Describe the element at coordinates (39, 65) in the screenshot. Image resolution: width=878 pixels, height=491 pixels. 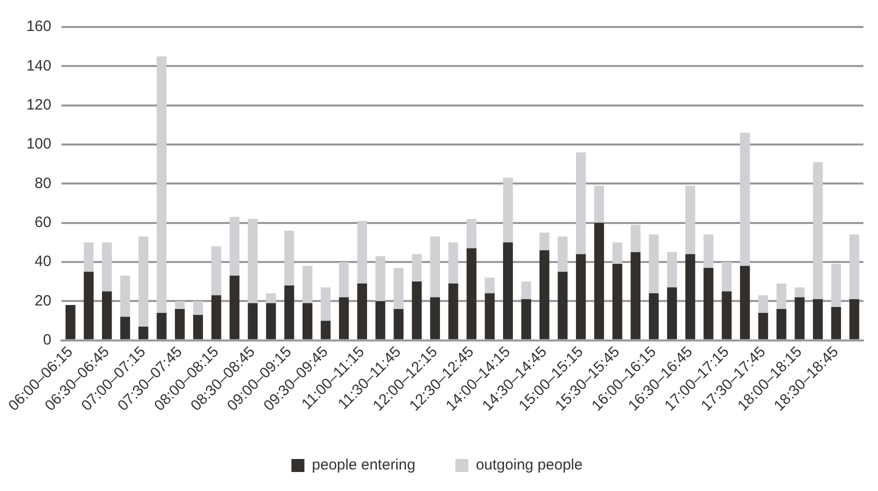
I see `y-tick-label: 140` at that location.